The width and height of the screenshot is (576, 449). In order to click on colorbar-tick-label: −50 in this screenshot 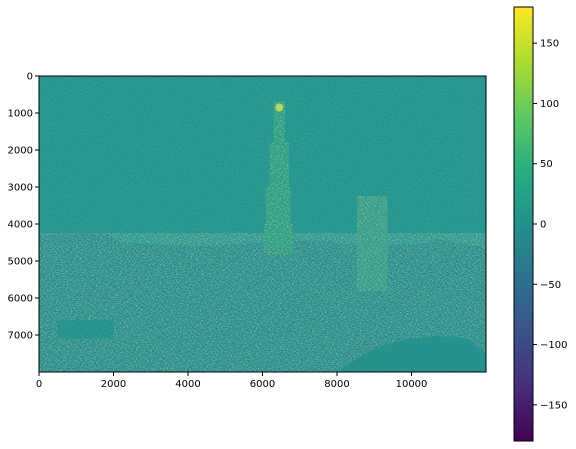, I will do `click(550, 285)`.